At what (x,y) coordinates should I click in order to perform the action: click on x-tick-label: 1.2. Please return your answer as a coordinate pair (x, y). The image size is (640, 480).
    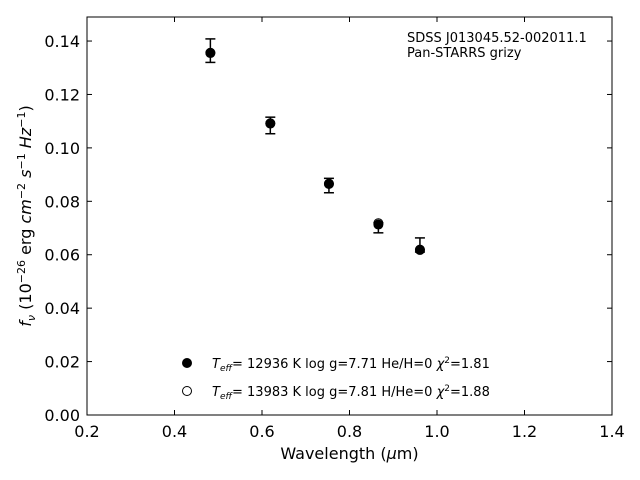
    Looking at the image, I should click on (524, 431).